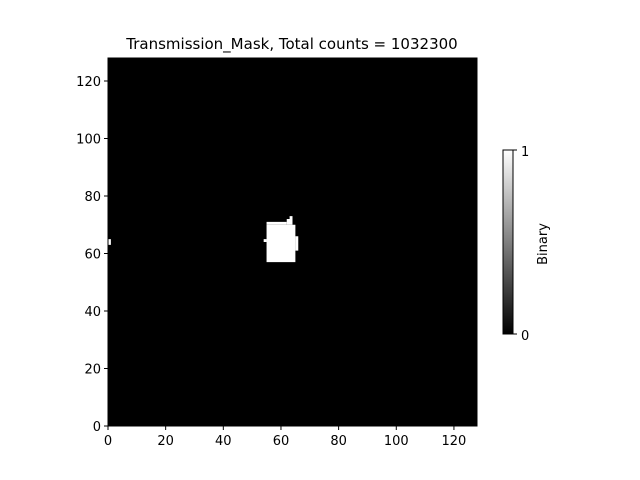 This screenshot has height=480, width=640. I want to click on x-tick-label: 60, so click(281, 441).